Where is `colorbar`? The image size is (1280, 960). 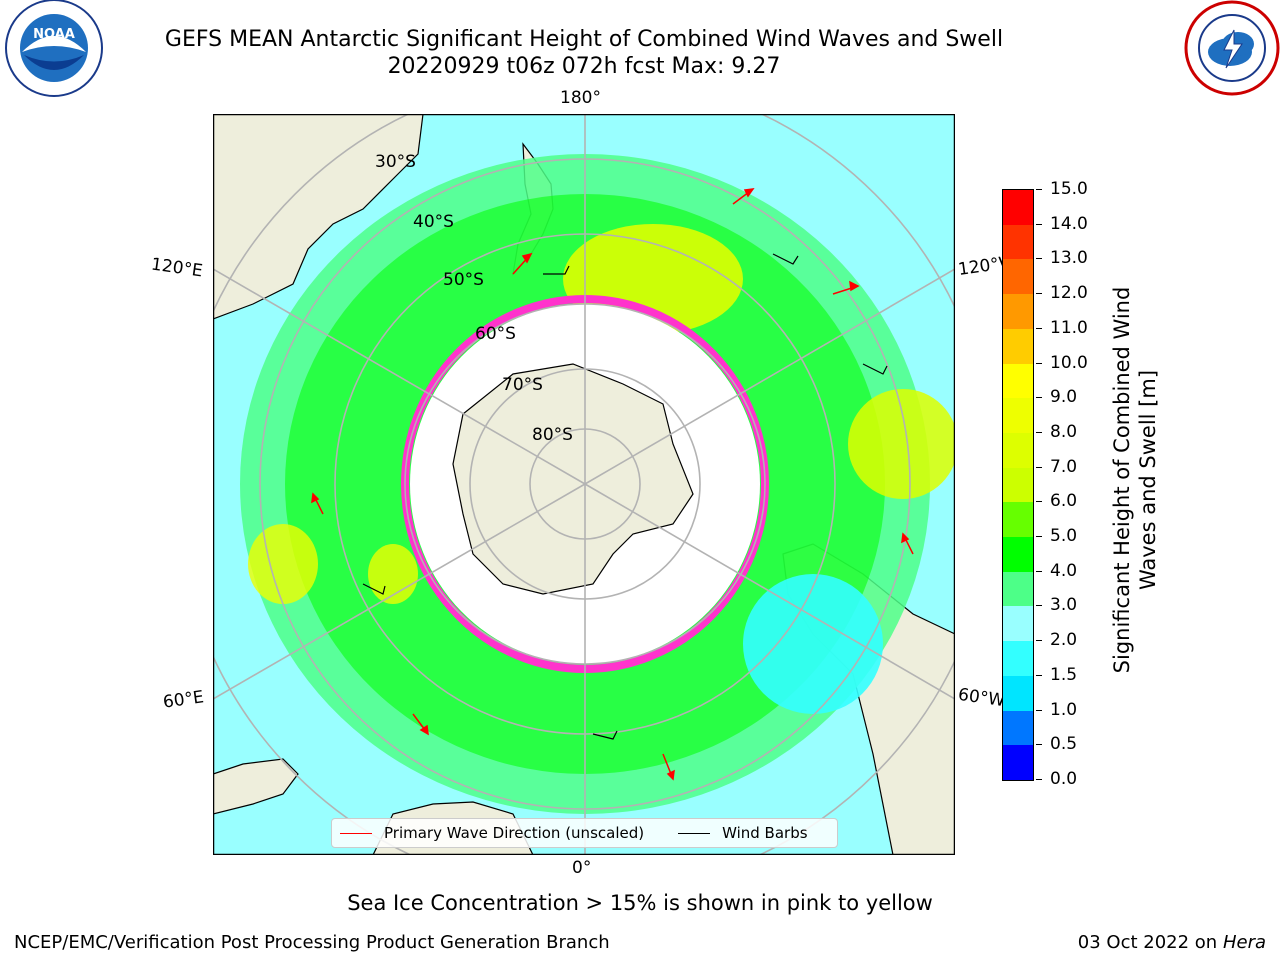
colorbar is located at coordinates (1018, 485).